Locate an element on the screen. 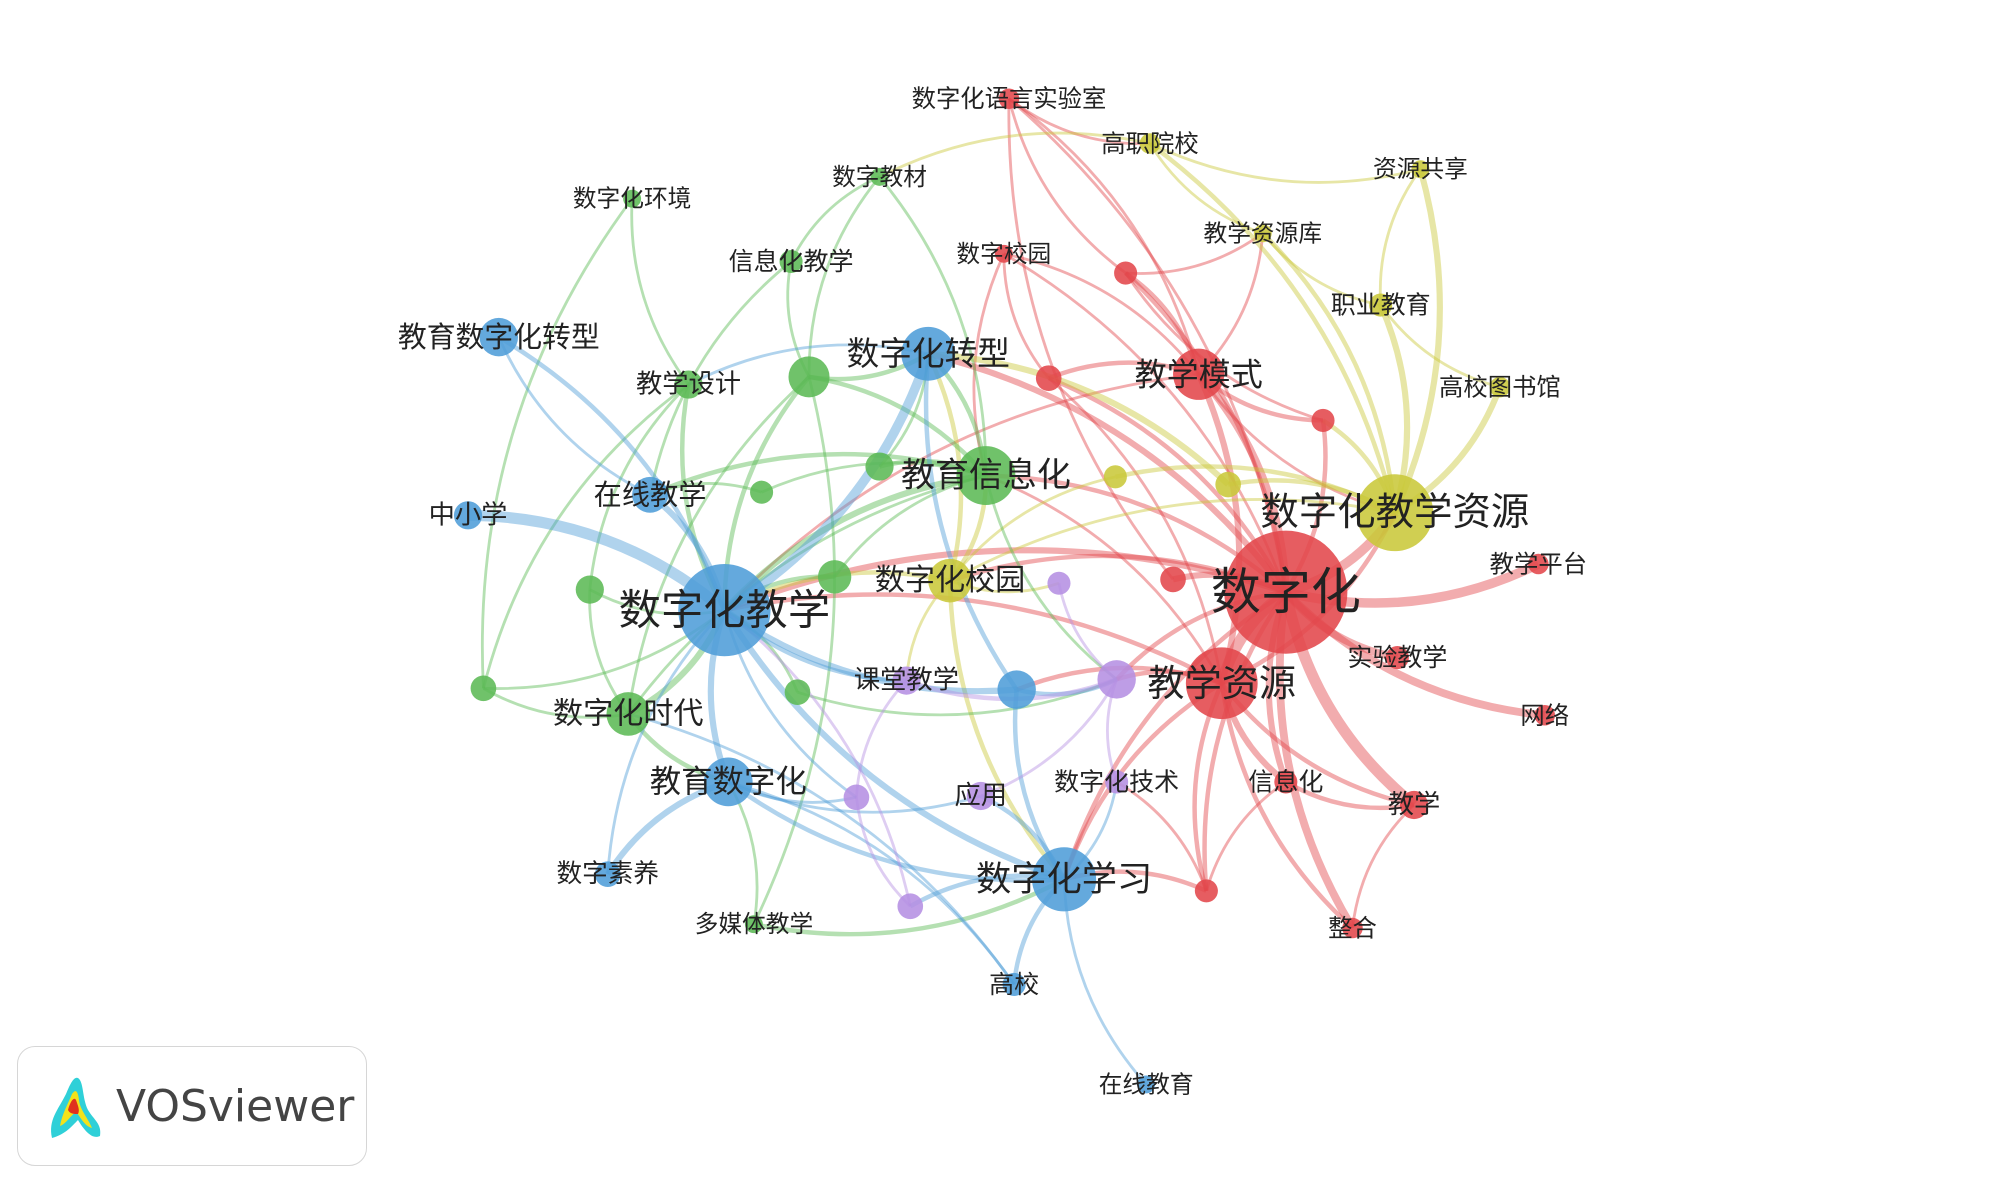 The width and height of the screenshot is (2000, 1178). node-g10 is located at coordinates (589, 589).